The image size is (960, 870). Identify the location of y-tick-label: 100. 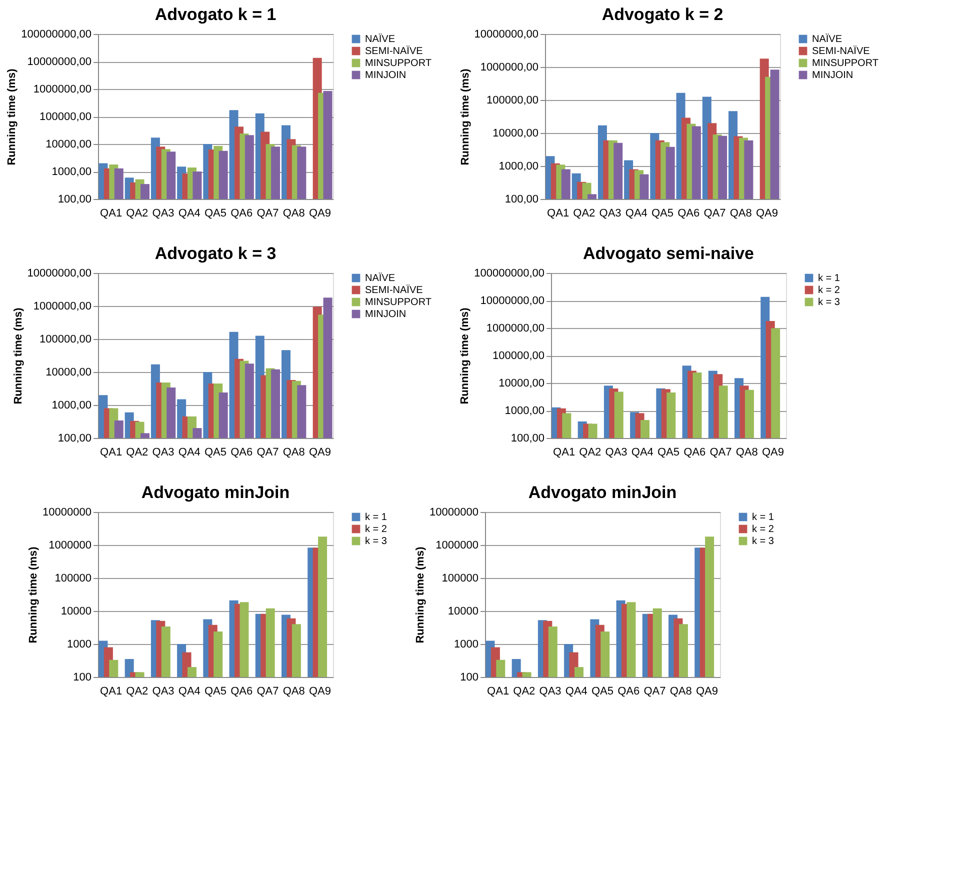
(469, 678).